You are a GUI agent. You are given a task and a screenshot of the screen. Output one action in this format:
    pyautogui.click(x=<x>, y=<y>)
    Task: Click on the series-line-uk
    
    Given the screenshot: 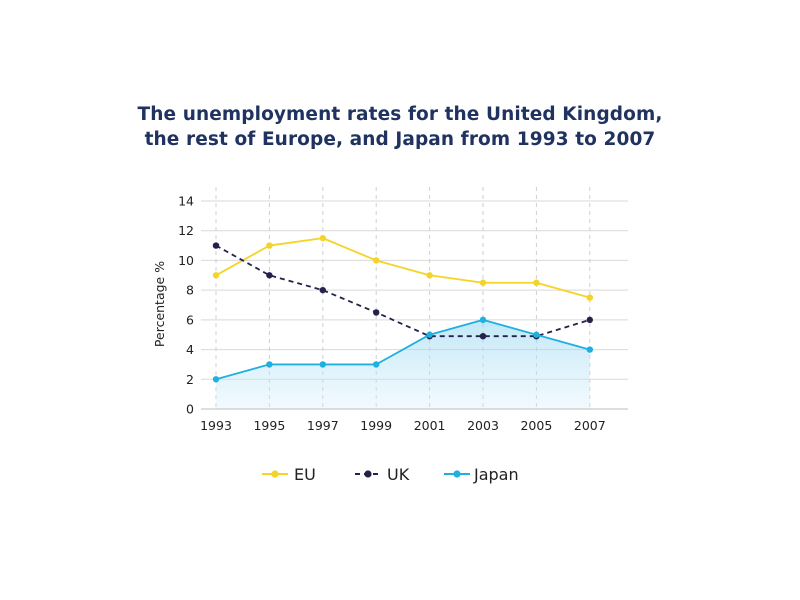 What is the action you would take?
    pyautogui.click(x=403, y=291)
    